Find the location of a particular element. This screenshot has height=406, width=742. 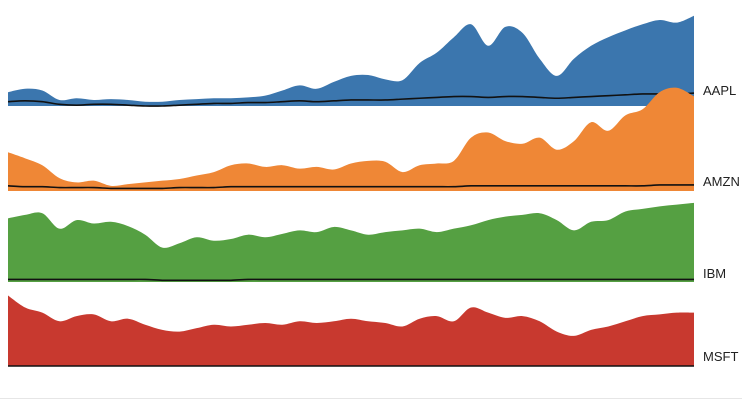

series-label-msft: MSFT is located at coordinates (720, 356).